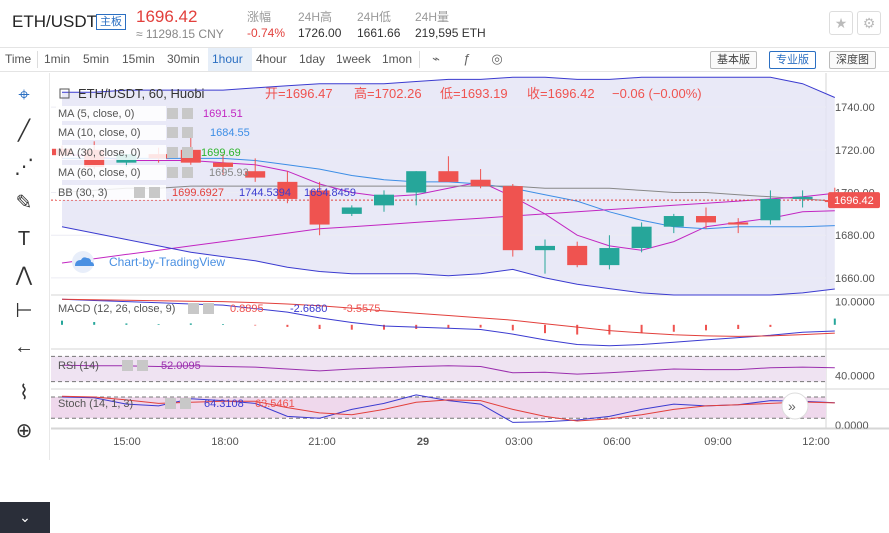  What do you see at coordinates (792, 406) in the screenshot?
I see `scroll-right-glyph: »` at bounding box center [792, 406].